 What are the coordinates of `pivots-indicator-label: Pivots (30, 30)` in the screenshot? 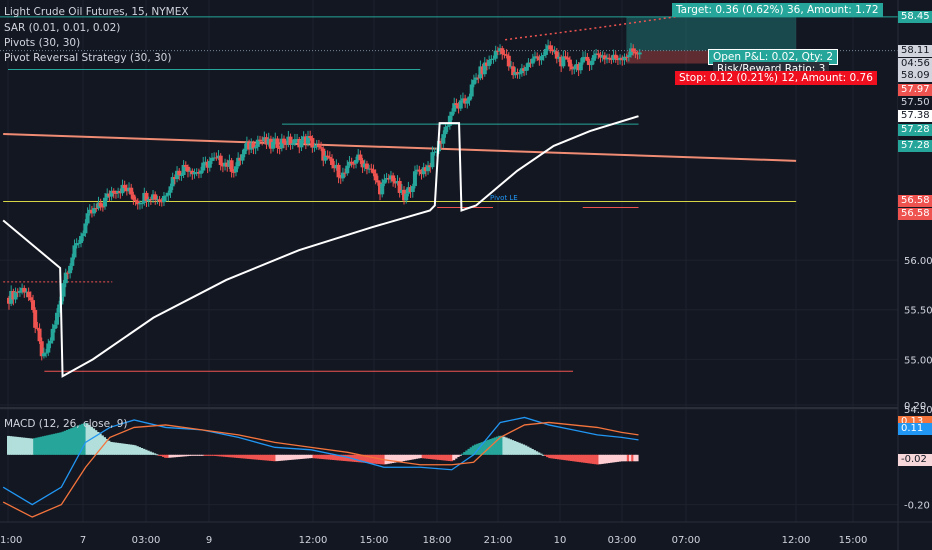 It's located at (42, 43).